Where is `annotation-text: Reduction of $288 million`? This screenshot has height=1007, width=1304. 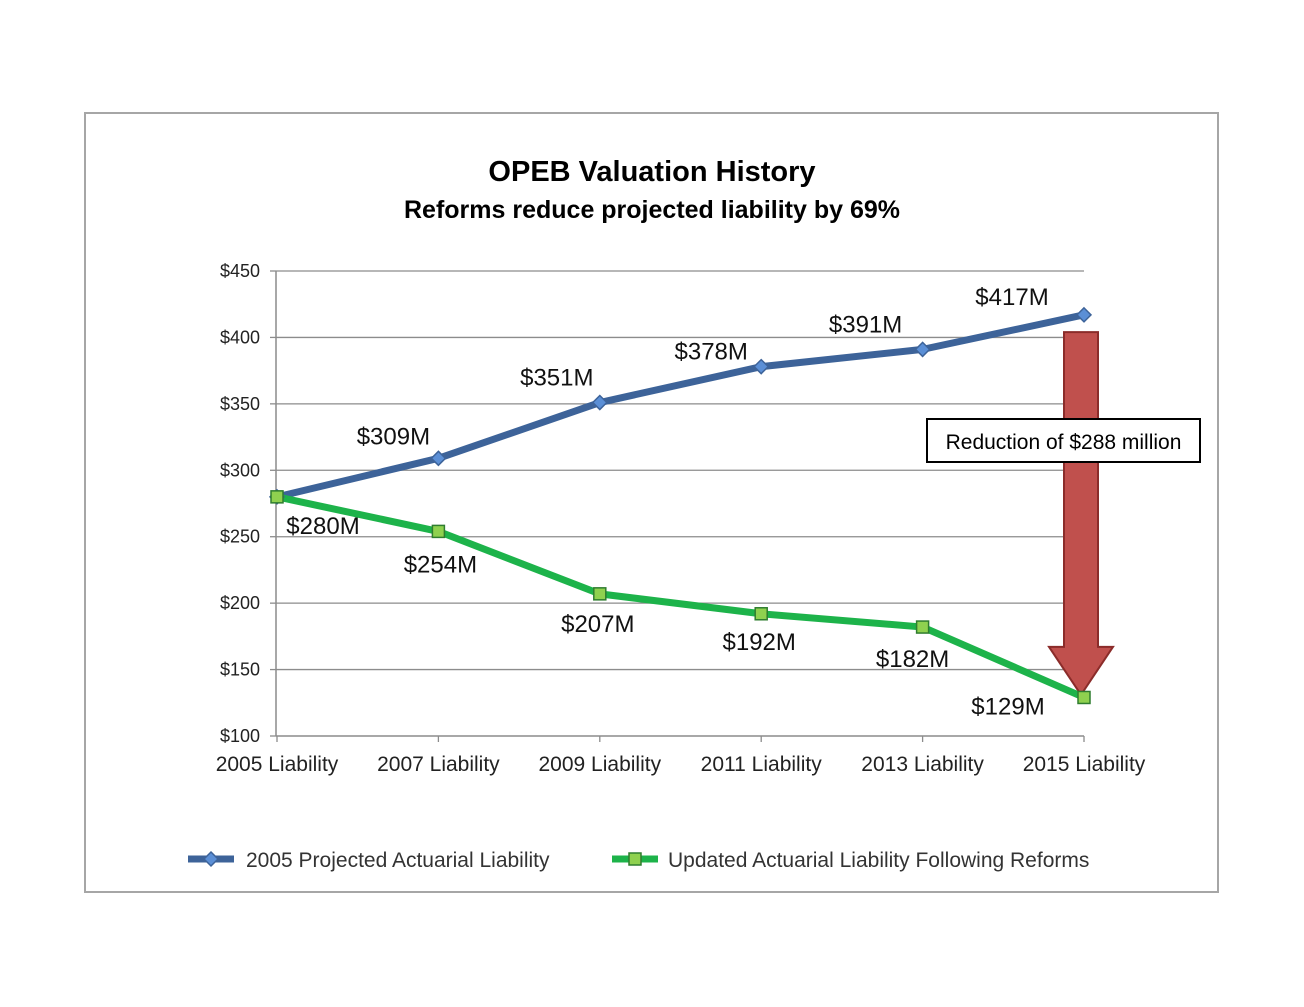
annotation-text: Reduction of $288 million is located at coordinates (1064, 442).